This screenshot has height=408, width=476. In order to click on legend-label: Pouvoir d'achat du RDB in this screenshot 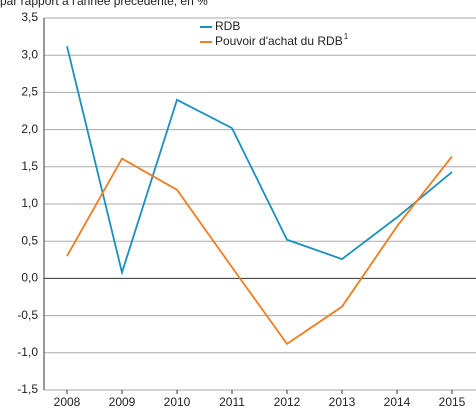, I will do `click(279, 41)`.